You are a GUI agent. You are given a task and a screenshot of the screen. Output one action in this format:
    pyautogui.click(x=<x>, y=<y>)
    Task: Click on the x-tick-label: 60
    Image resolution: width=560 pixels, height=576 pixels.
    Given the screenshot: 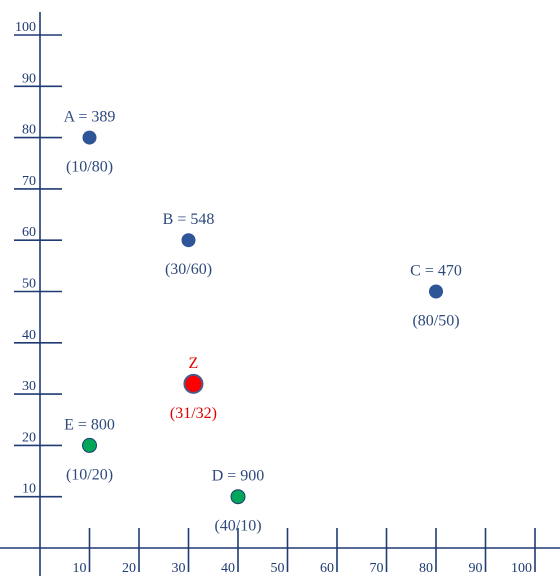 What is the action you would take?
    pyautogui.click(x=327, y=568)
    